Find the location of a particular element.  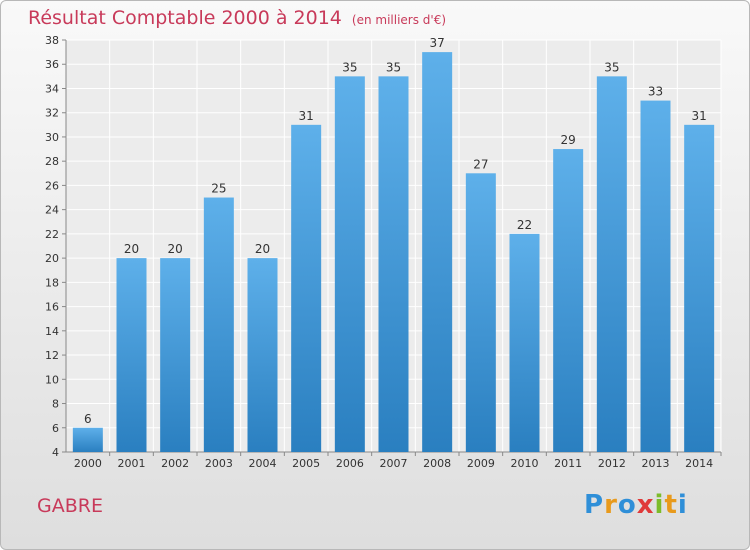

logo-letter: x is located at coordinates (645, 505).